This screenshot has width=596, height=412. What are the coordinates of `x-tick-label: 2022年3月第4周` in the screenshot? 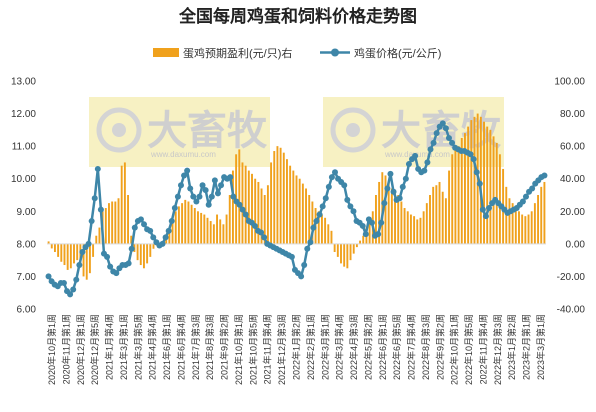 It's located at (339, 347).